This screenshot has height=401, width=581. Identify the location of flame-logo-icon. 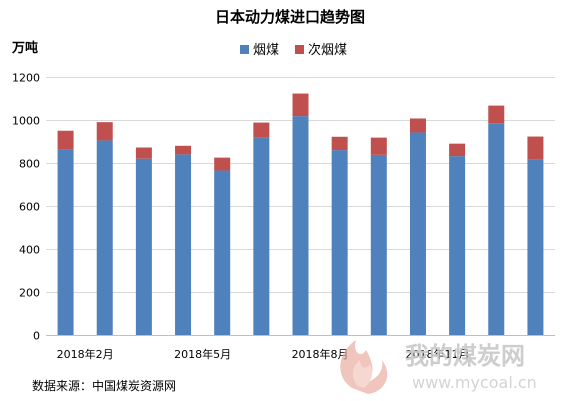
(364, 367).